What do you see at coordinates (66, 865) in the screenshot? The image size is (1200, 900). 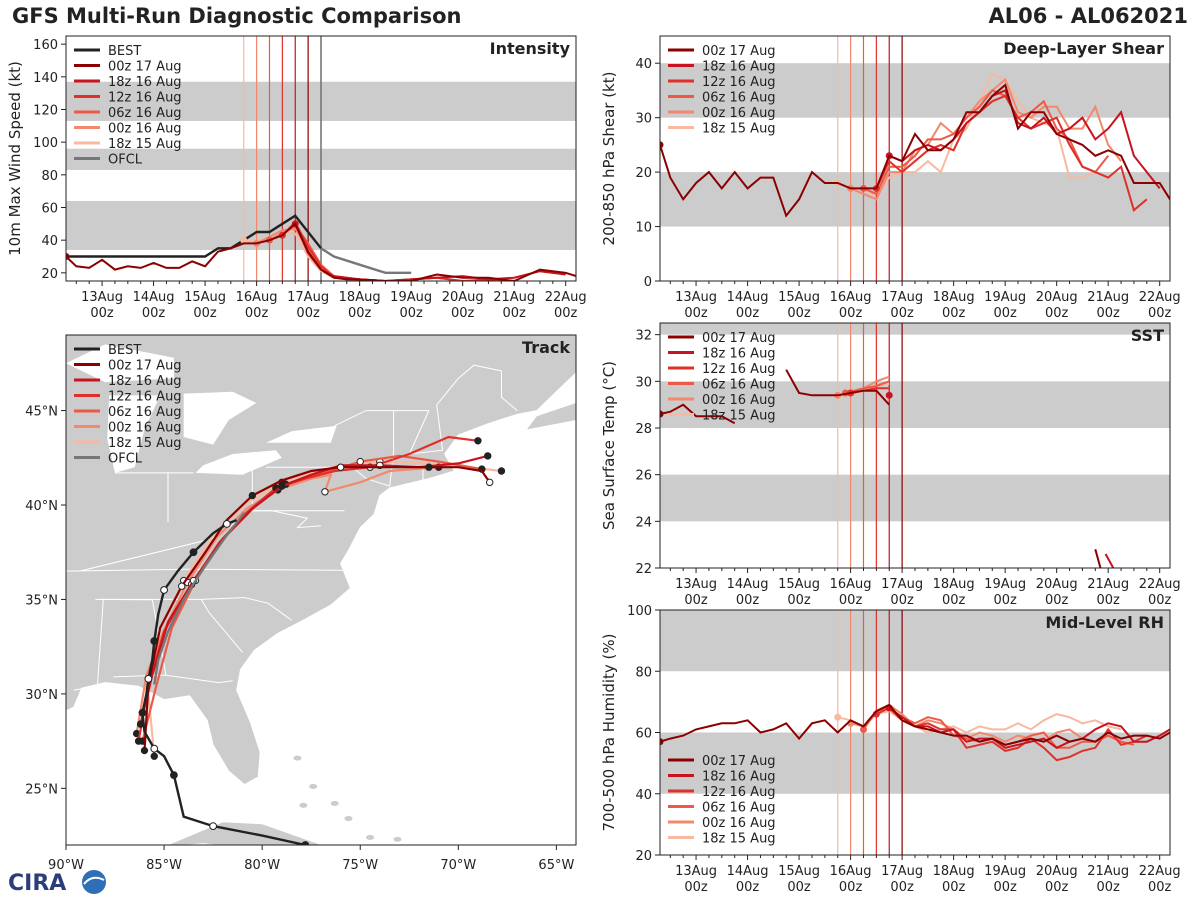 I see `lon-tick-label: 90°W` at bounding box center [66, 865].